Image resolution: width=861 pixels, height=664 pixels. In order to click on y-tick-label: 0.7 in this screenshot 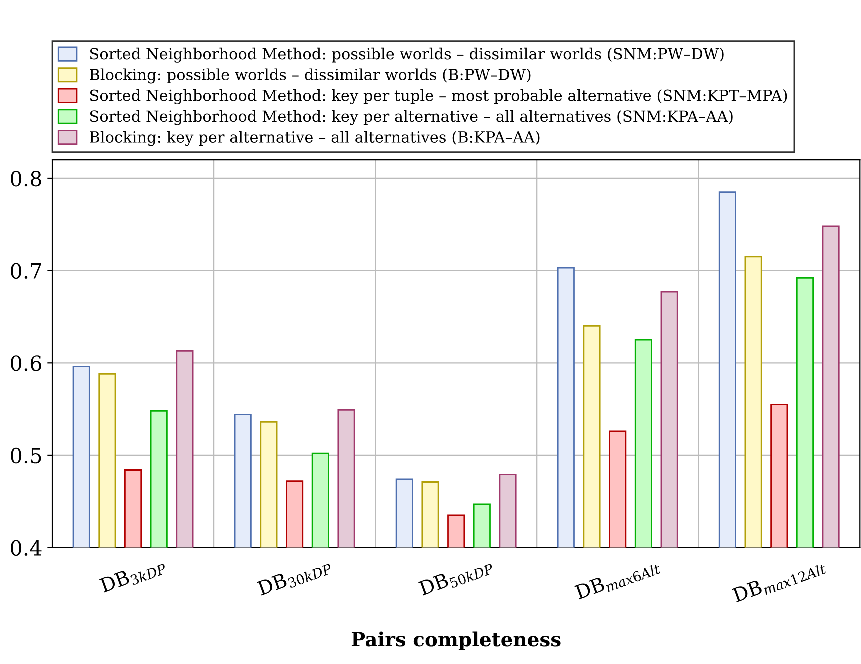, I will do `click(26, 271)`.